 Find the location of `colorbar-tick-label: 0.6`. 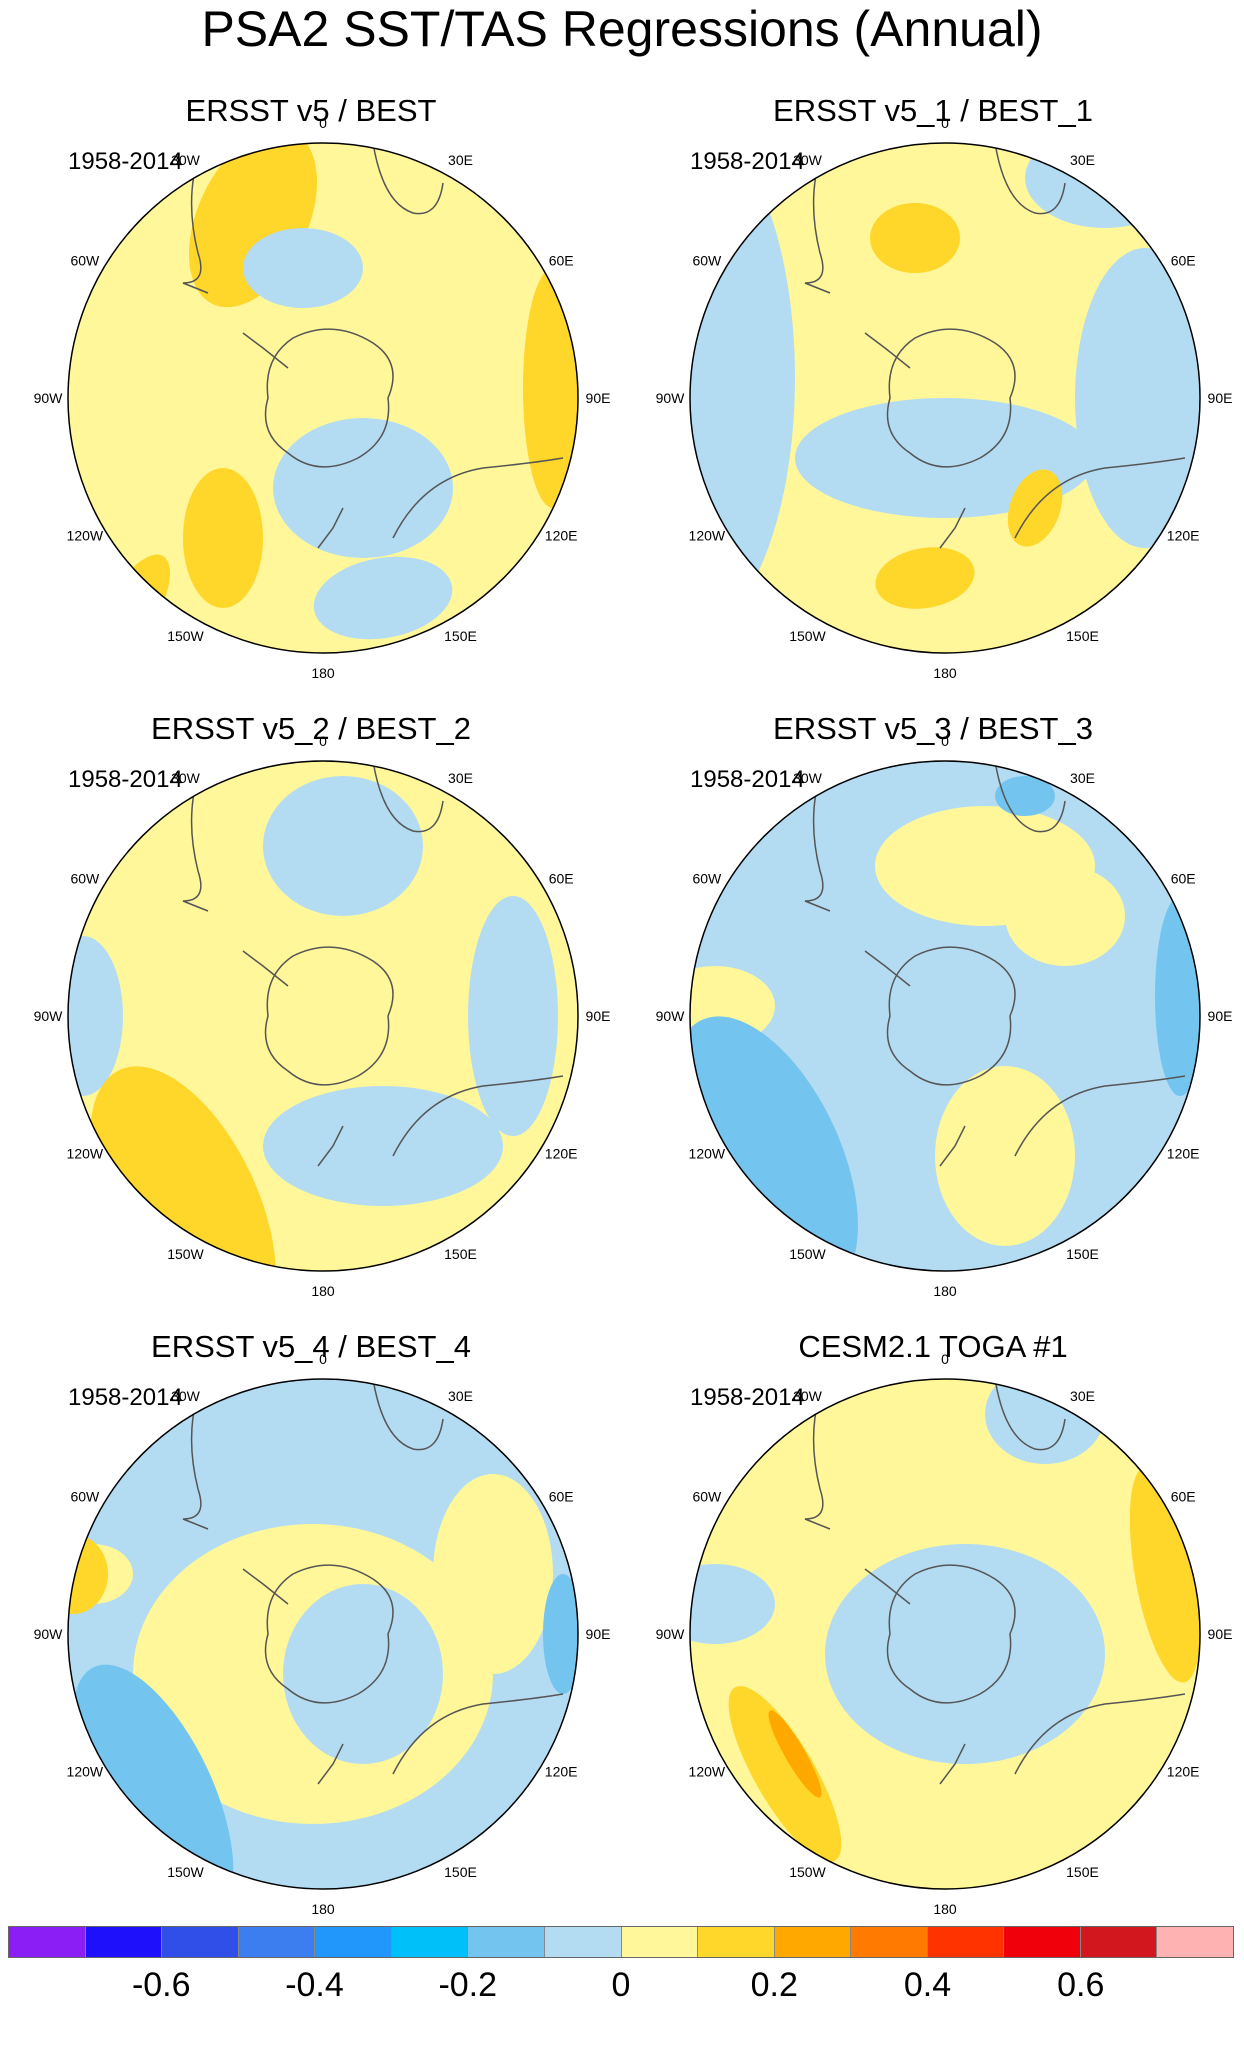

colorbar-tick-label: 0.6 is located at coordinates (1081, 1985).